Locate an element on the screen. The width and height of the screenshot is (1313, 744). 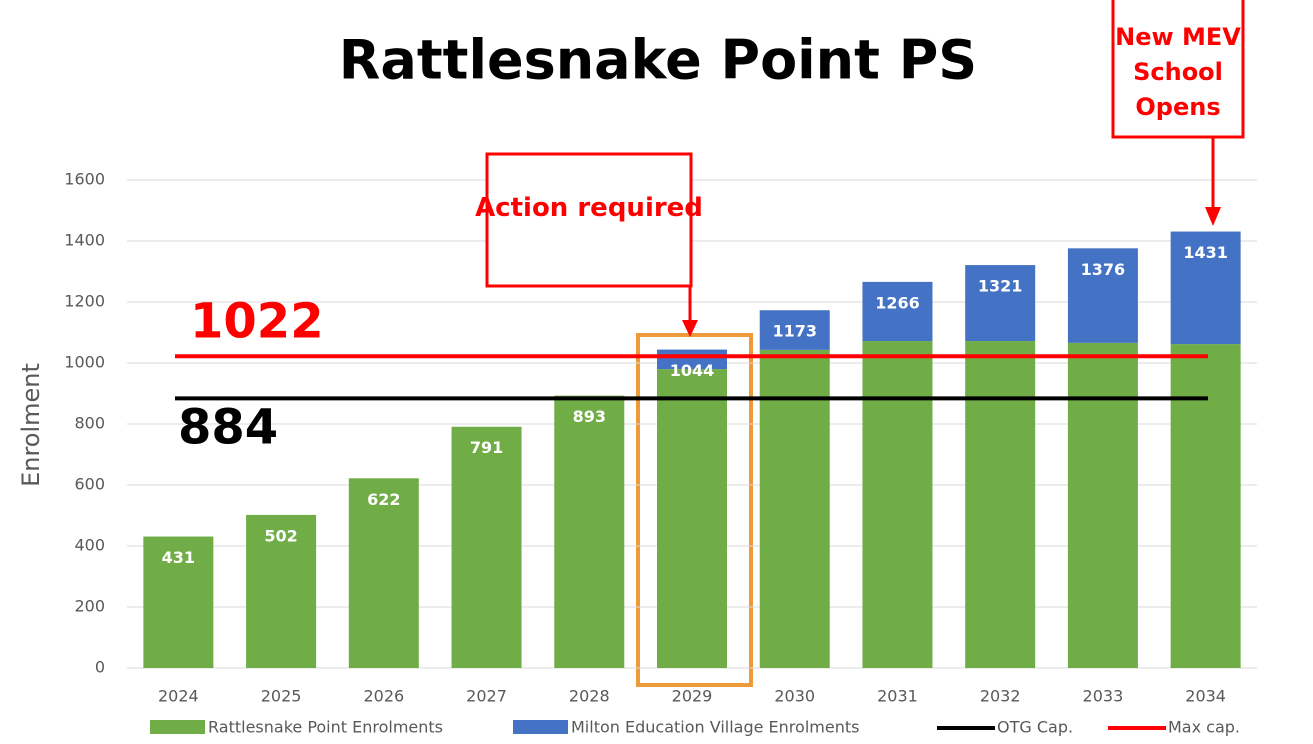
y-tick-label: 1600 is located at coordinates (84, 179).